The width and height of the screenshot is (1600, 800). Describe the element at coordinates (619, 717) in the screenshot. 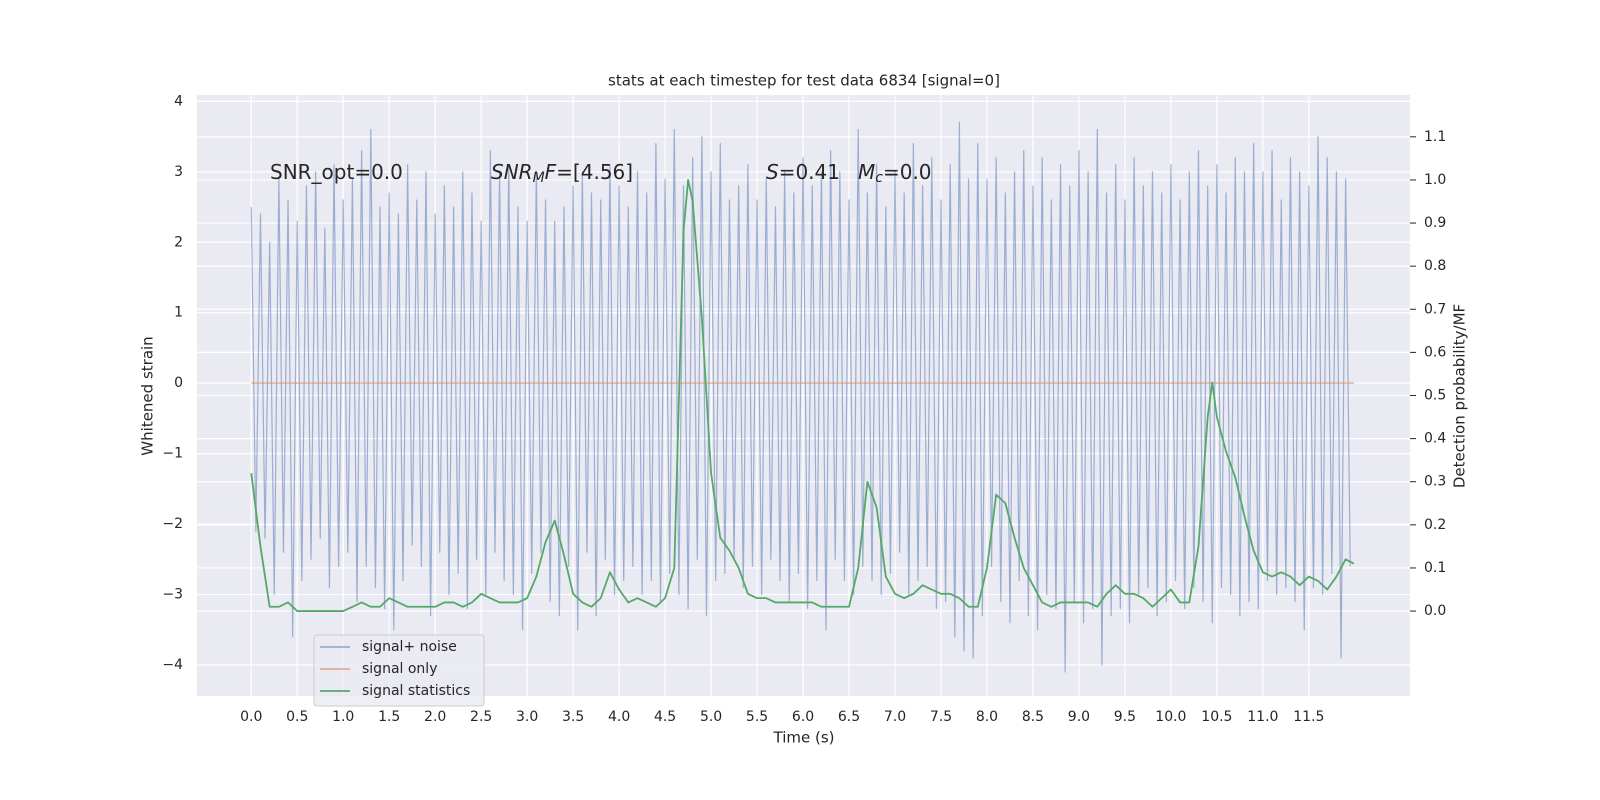

I see `x-tick-label: 4.0` at that location.